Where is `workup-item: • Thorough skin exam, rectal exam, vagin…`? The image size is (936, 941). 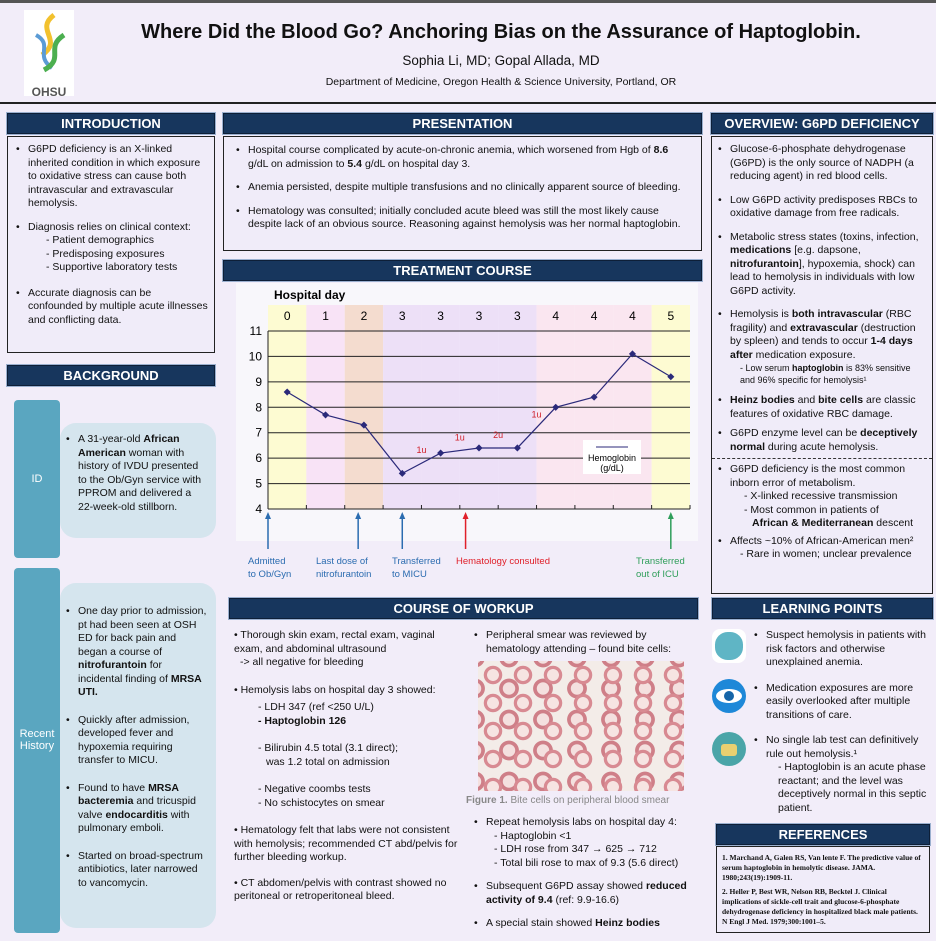
workup-item: • Thorough skin exam, rectal exam, vagin… is located at coordinates (334, 642).